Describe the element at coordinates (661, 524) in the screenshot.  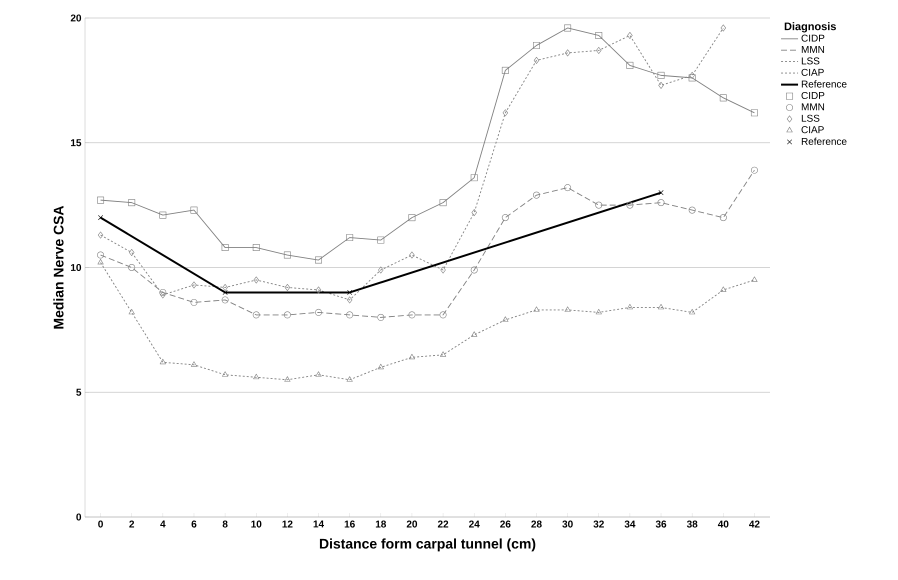
I see `x-tick-label: 36` at that location.